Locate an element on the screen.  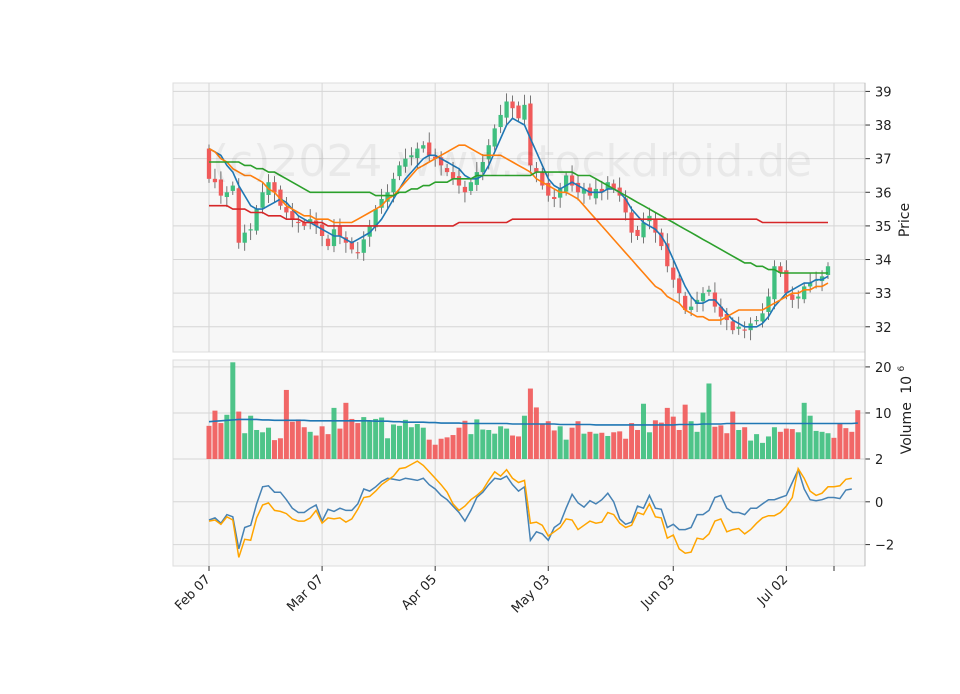
x-tick-label: Apr 05 is located at coordinates (419, 592).